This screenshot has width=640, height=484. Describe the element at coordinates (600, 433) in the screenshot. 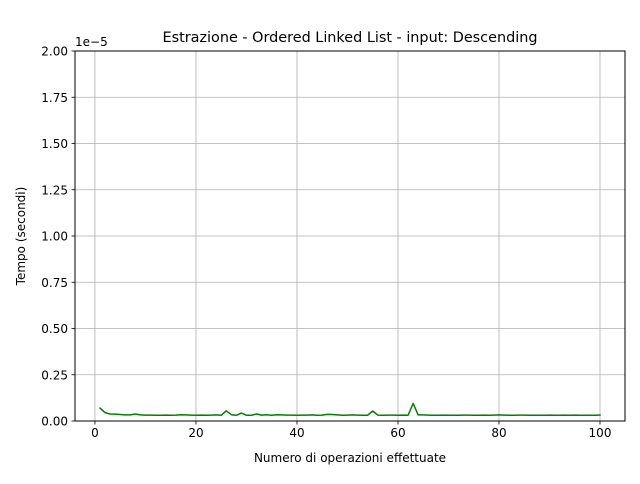

I see `x-tick-label: 100` at that location.